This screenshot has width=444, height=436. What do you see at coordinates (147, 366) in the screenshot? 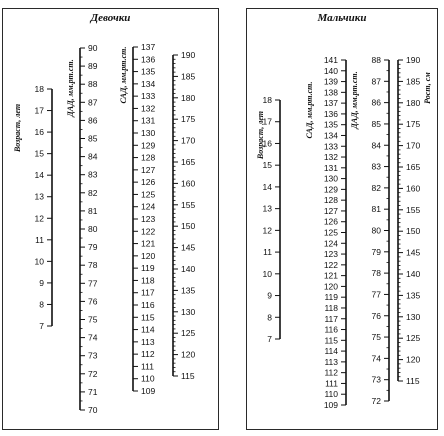
I see `girls-sad-tick-label: 111` at bounding box center [147, 366].